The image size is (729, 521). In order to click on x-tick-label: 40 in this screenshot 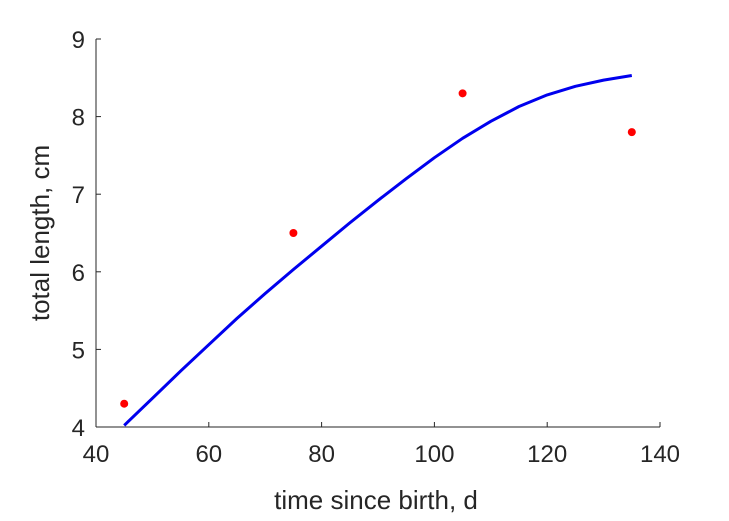, I will do `click(96, 454)`.